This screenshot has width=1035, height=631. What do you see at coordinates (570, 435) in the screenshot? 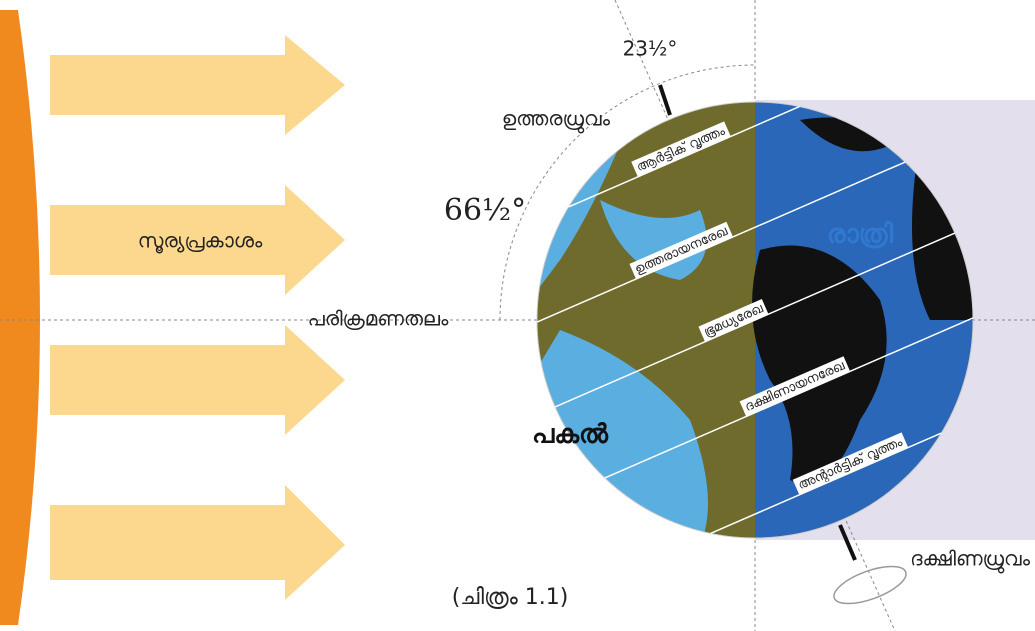
I see `day-label: പകൽ` at bounding box center [570, 435].